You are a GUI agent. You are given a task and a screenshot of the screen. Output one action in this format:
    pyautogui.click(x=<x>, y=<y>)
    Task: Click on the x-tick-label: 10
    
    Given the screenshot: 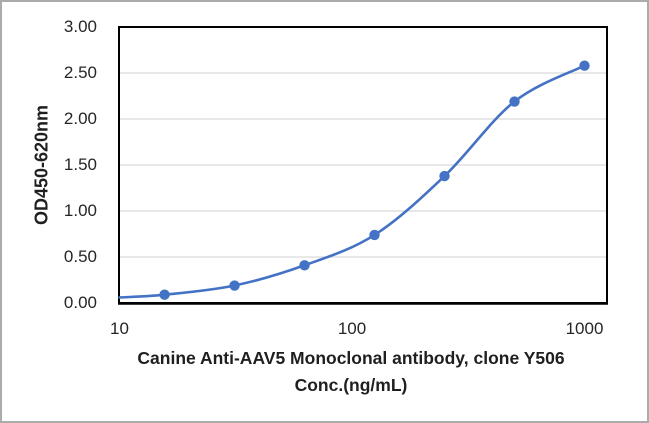 What is the action you would take?
    pyautogui.click(x=119, y=328)
    